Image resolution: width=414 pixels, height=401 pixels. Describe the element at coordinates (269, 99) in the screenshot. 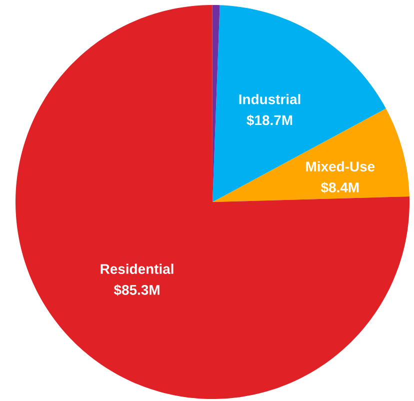

I see `slice-label: Industrial` at that location.